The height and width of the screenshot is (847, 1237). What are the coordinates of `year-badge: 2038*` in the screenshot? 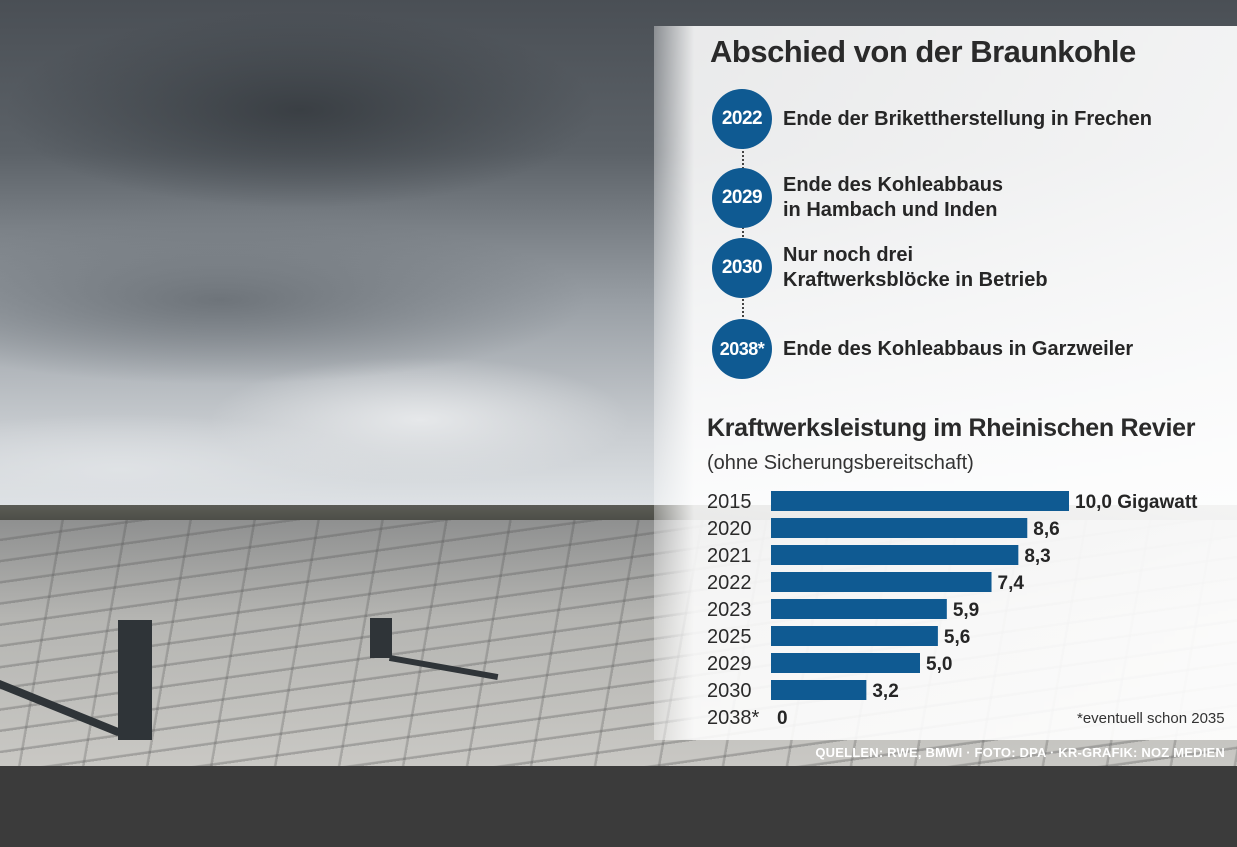 It's located at (742, 349).